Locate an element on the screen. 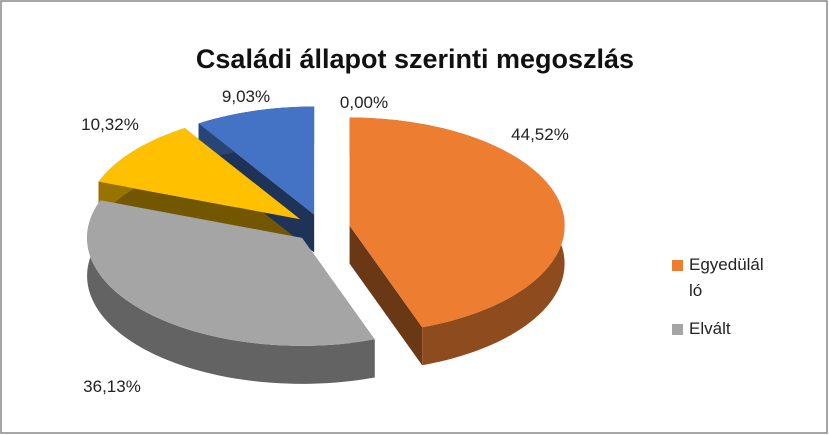 The image size is (829, 435). chart-title: Családi állapot szerinti megoszlás is located at coordinates (415, 59).